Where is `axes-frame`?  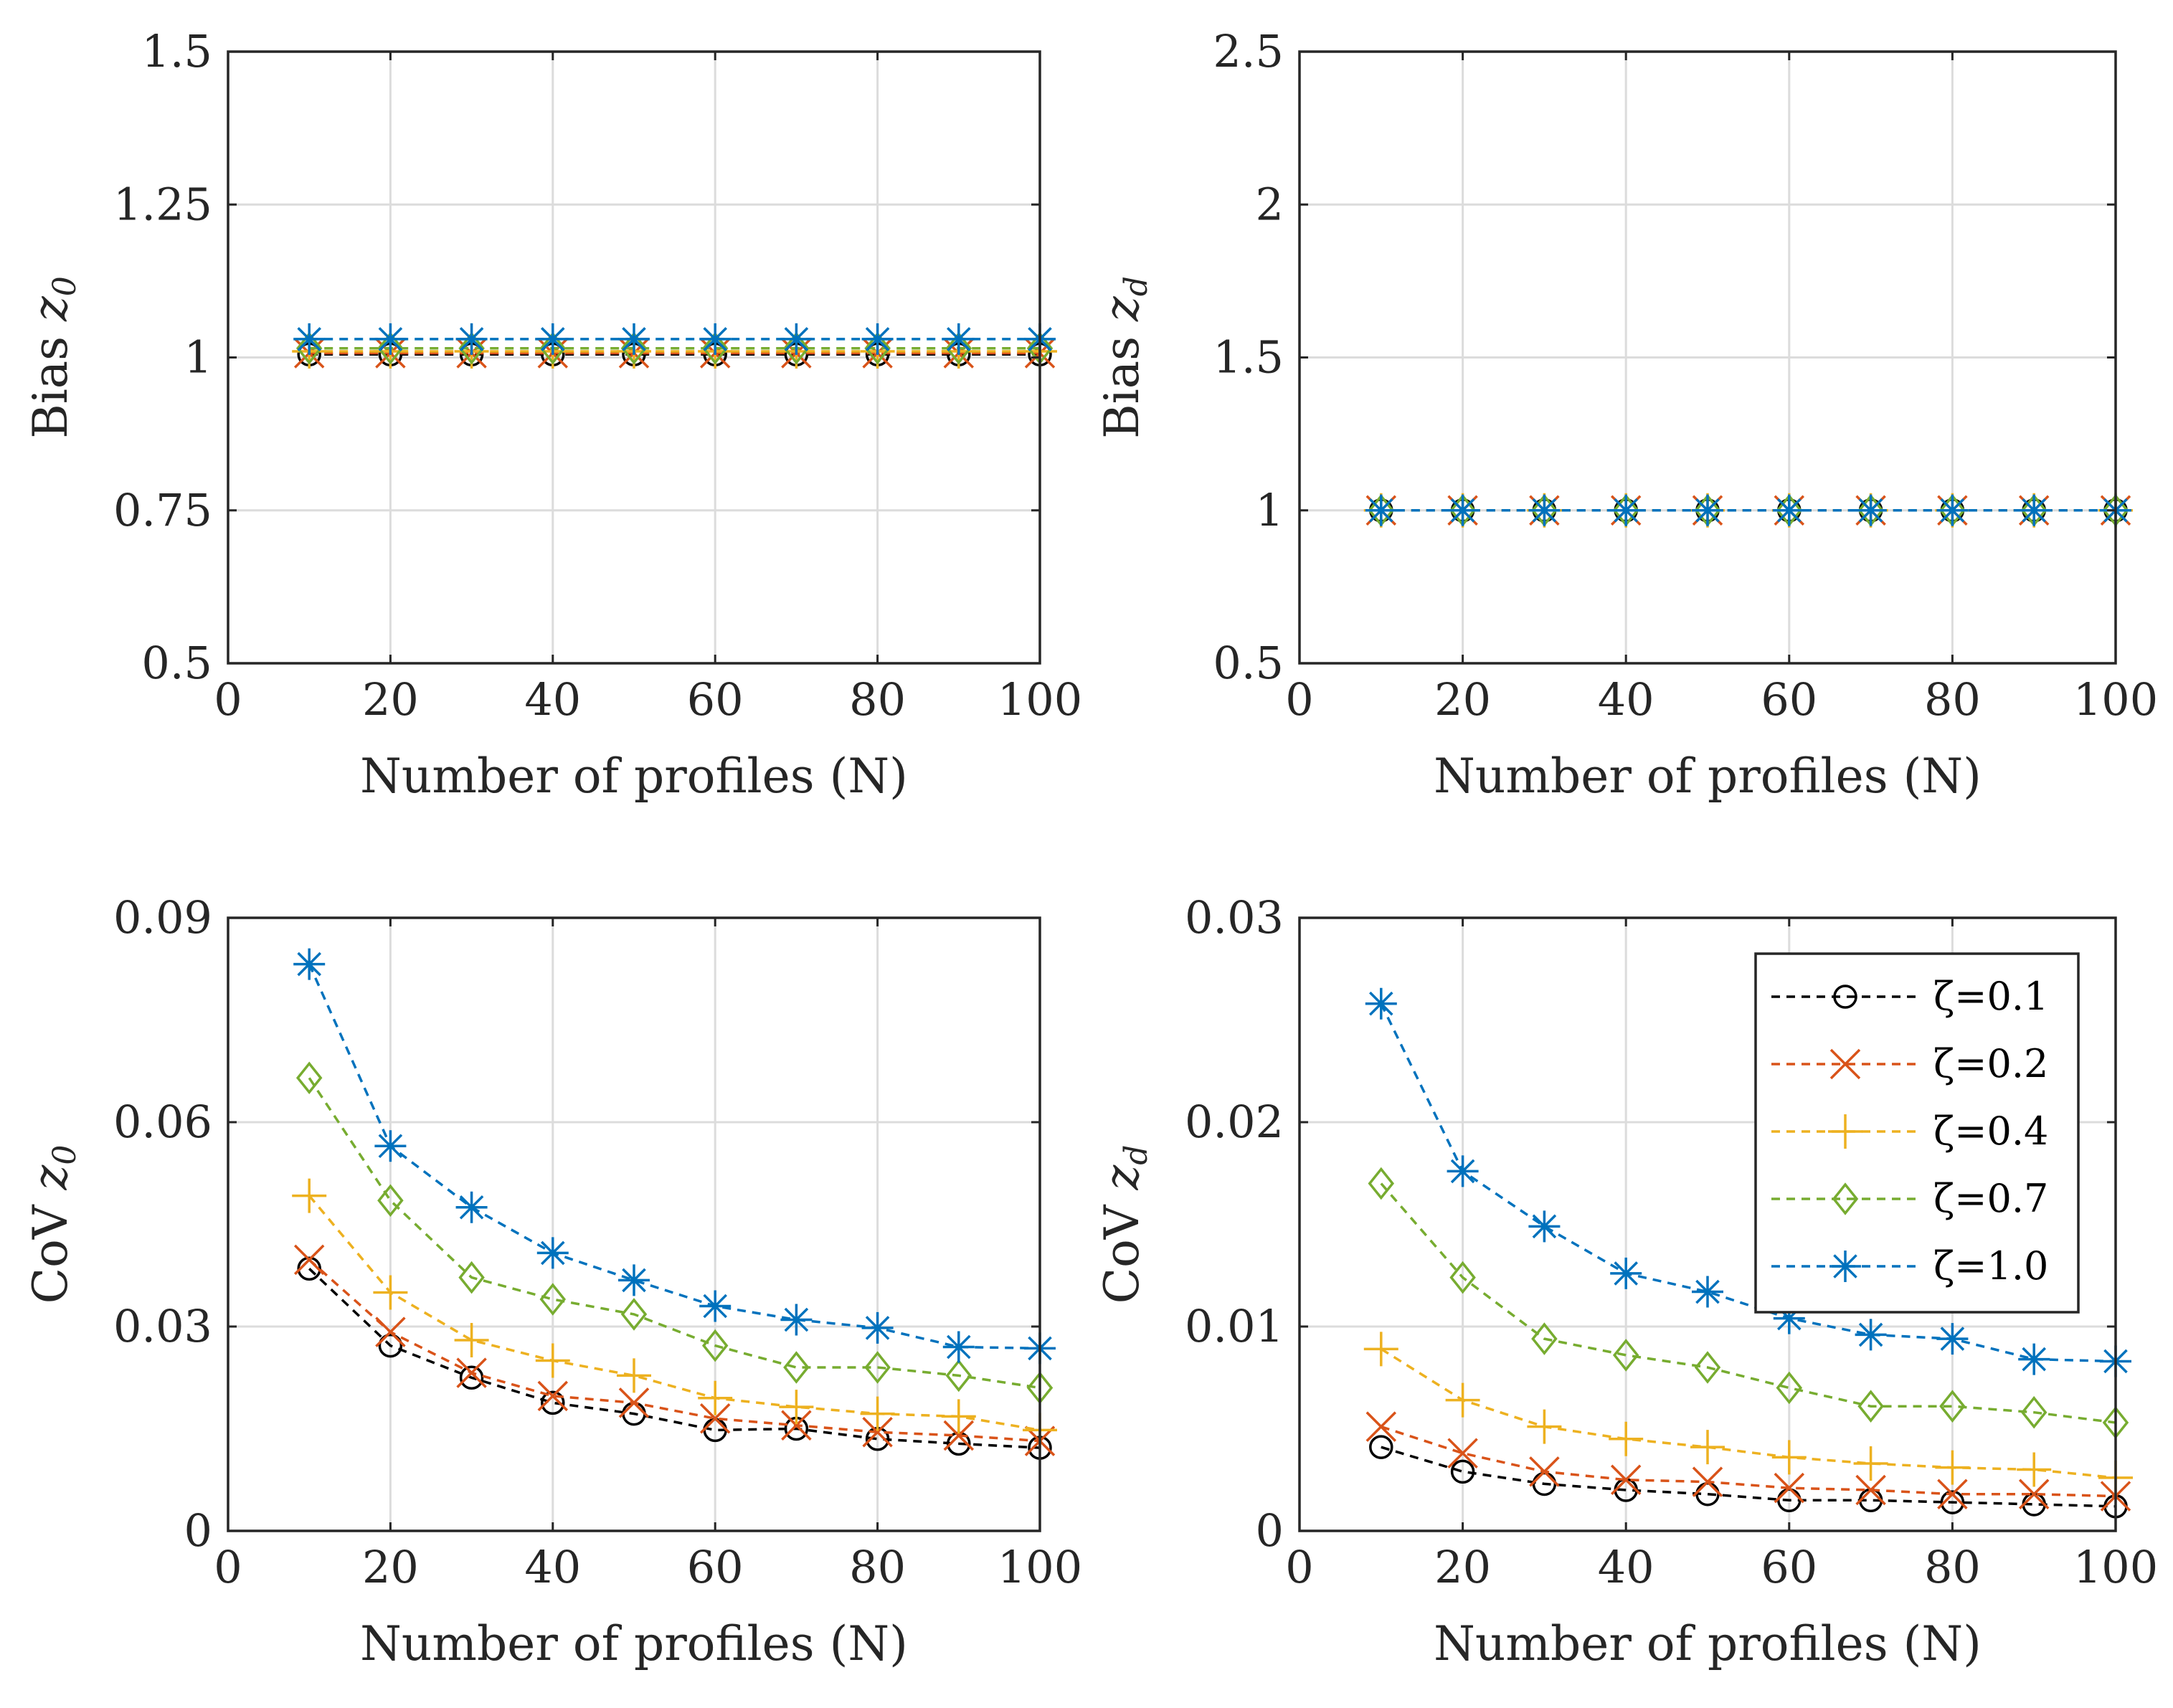 axes-frame is located at coordinates (1707, 1224).